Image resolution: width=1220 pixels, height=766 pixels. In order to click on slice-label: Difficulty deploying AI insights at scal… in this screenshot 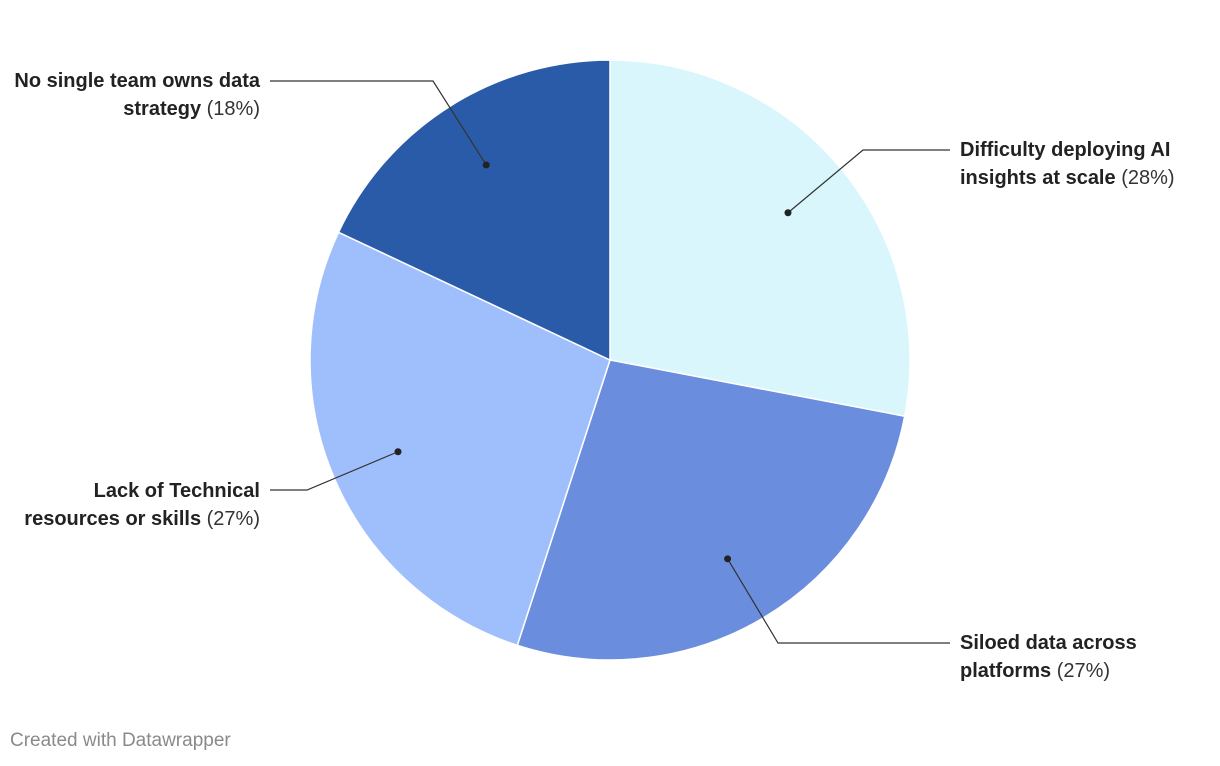, I will do `click(1085, 164)`.